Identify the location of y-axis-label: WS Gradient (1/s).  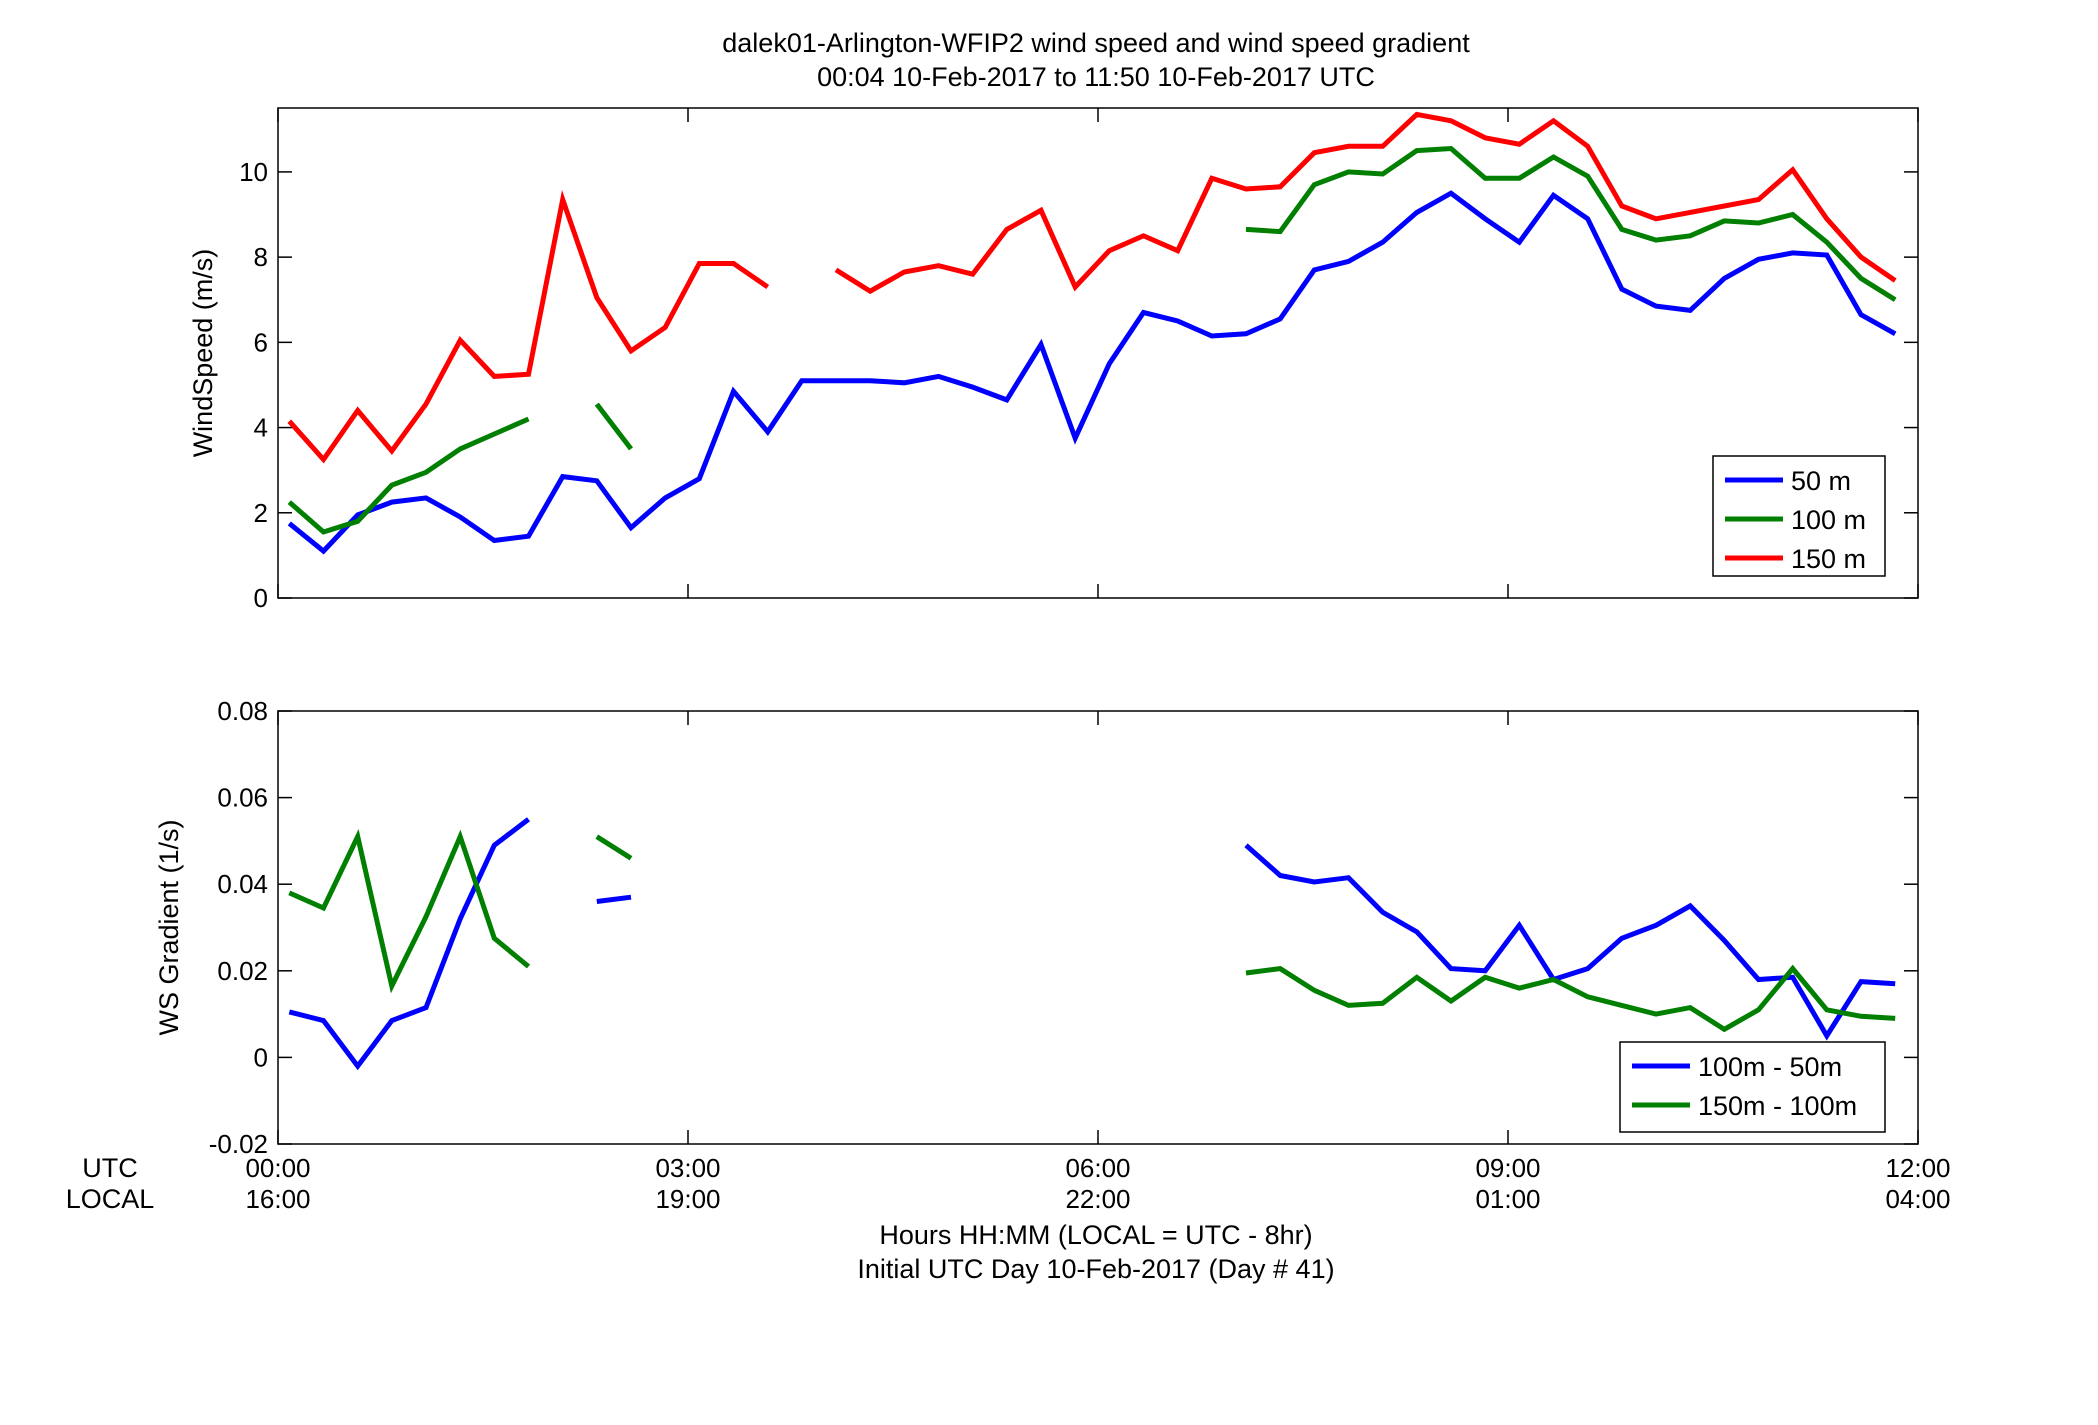
(169, 927).